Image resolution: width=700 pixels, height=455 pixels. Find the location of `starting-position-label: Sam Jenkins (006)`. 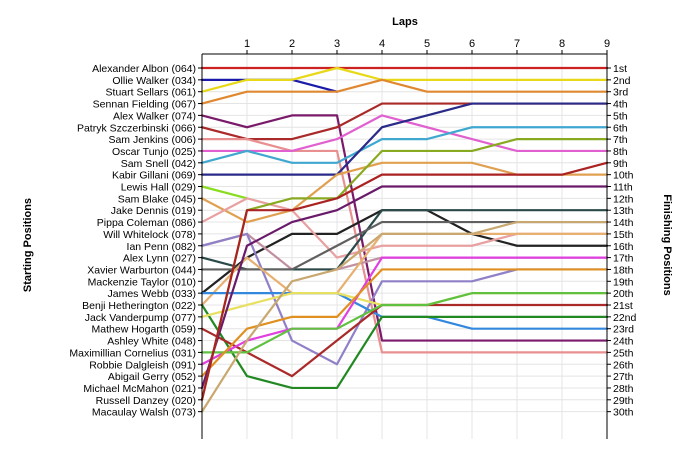

starting-position-label: Sam Jenkins (006) is located at coordinates (152, 140).